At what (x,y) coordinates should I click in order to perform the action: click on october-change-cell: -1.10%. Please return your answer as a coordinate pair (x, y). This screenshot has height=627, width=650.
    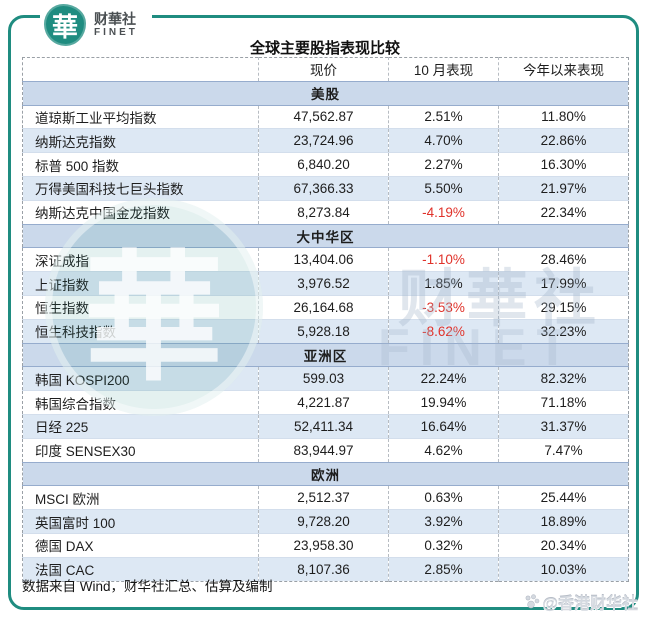
    Looking at the image, I should click on (443, 259).